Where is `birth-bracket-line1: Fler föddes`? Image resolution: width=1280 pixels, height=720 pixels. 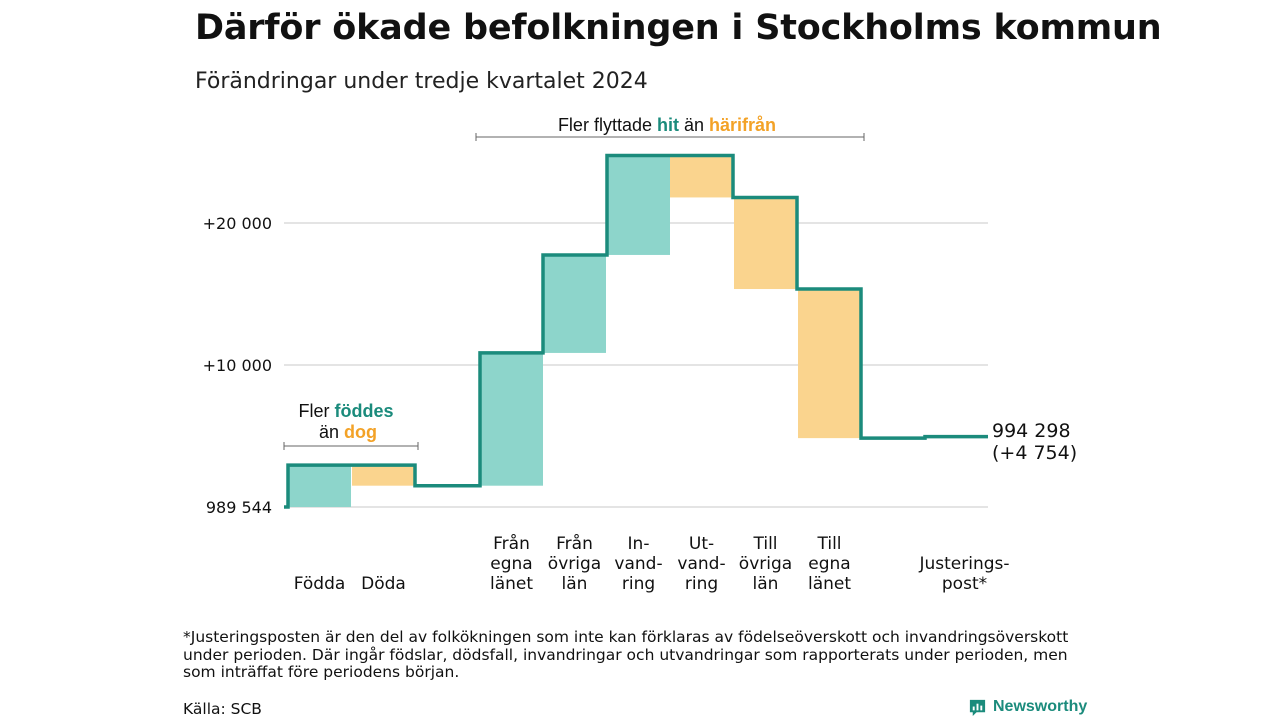 birth-bracket-line1: Fler föddes is located at coordinates (345, 411).